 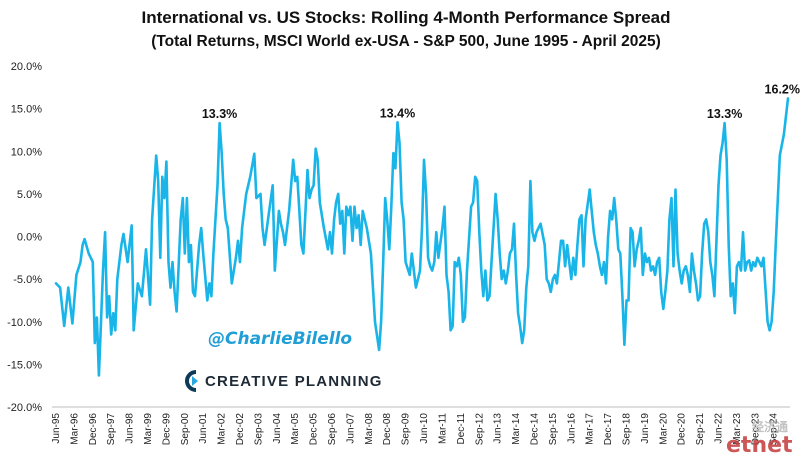 I want to click on x-tick-label: Mar-99, so click(x=148, y=429).